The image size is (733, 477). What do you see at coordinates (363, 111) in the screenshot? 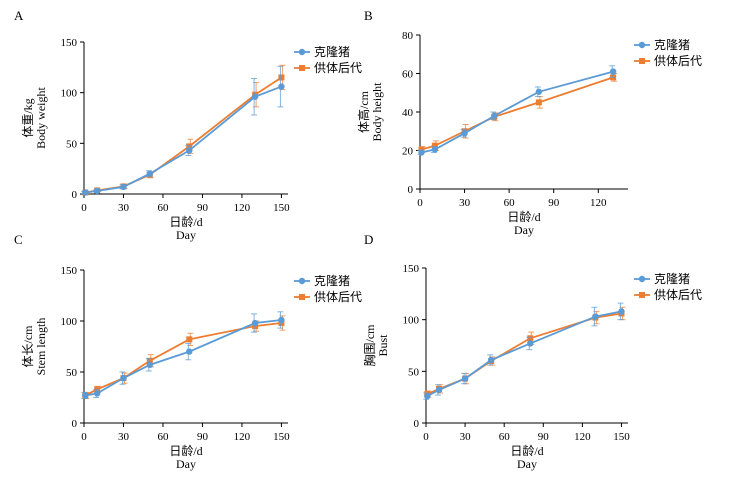
I see `y-axis-label-cn: 体高/cm` at bounding box center [363, 111].